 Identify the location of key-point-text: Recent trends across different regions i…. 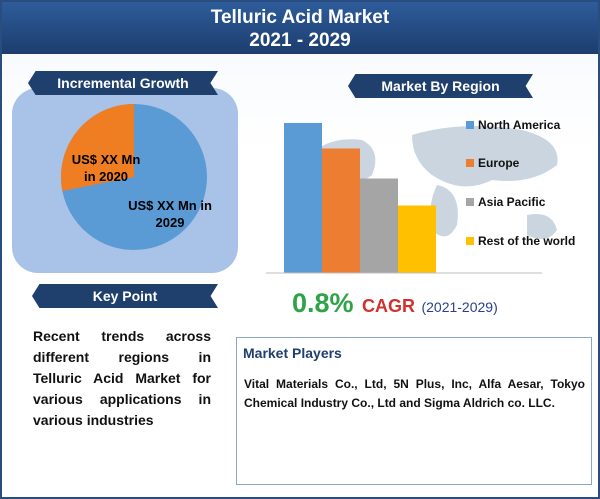
(122, 378).